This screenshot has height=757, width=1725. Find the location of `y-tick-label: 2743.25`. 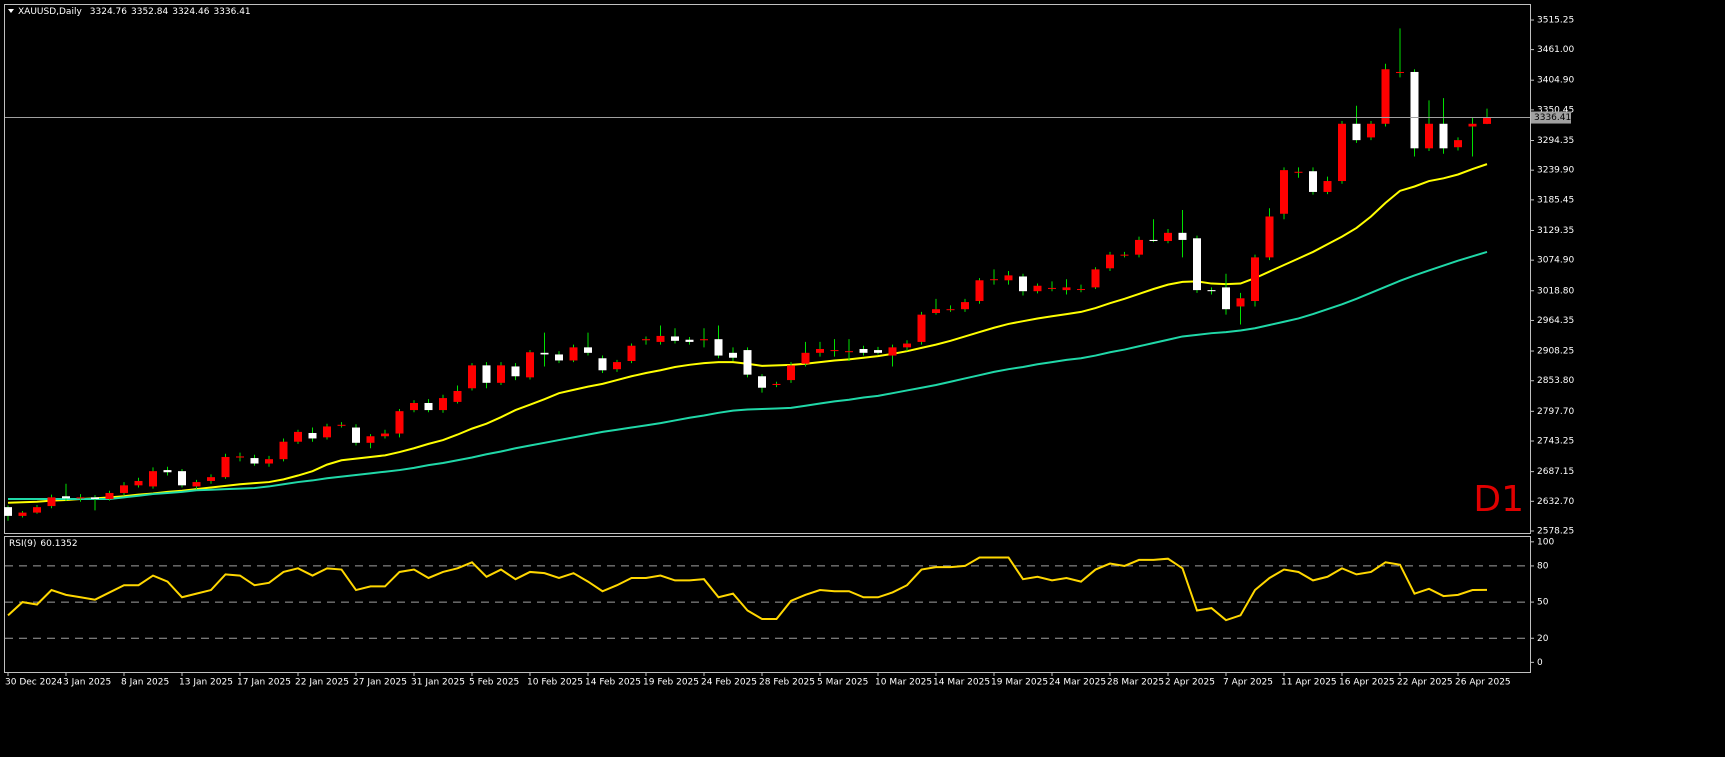

y-tick-label: 2743.25 is located at coordinates (1555, 442).